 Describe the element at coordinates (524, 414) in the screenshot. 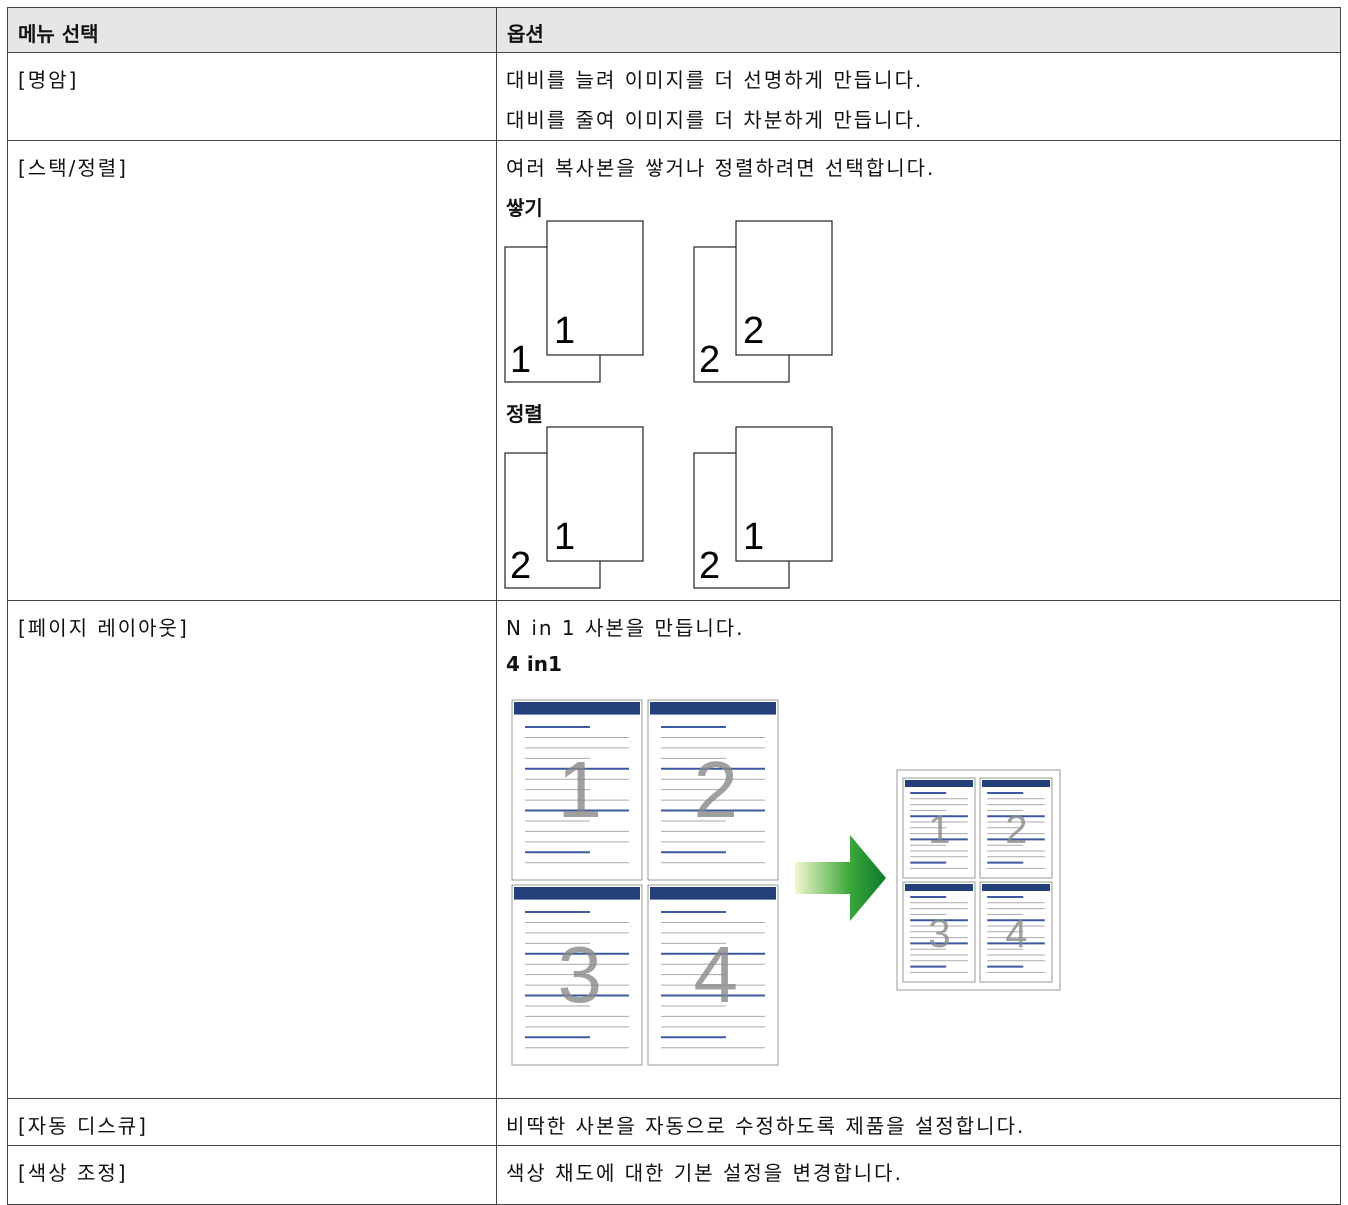

I see `sub-label: 정렬` at that location.